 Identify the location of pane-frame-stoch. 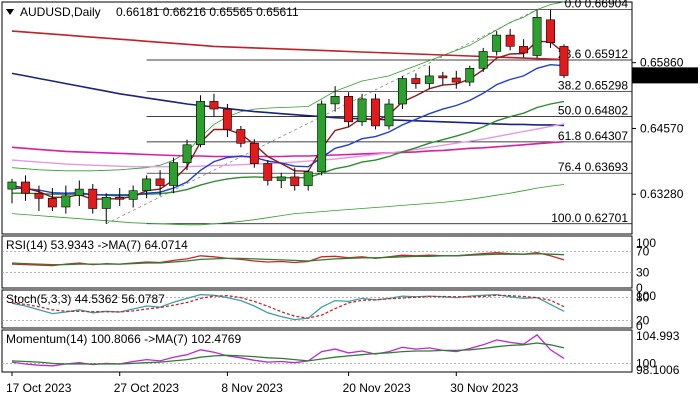
(317, 309).